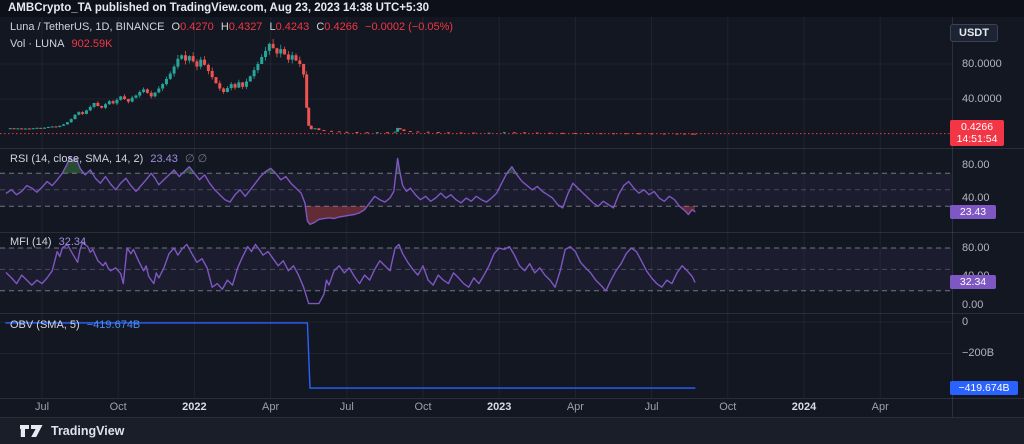  Describe the element at coordinates (977, 139) in the screenshot. I see `countdown-timer: 14:51:54` at that location.